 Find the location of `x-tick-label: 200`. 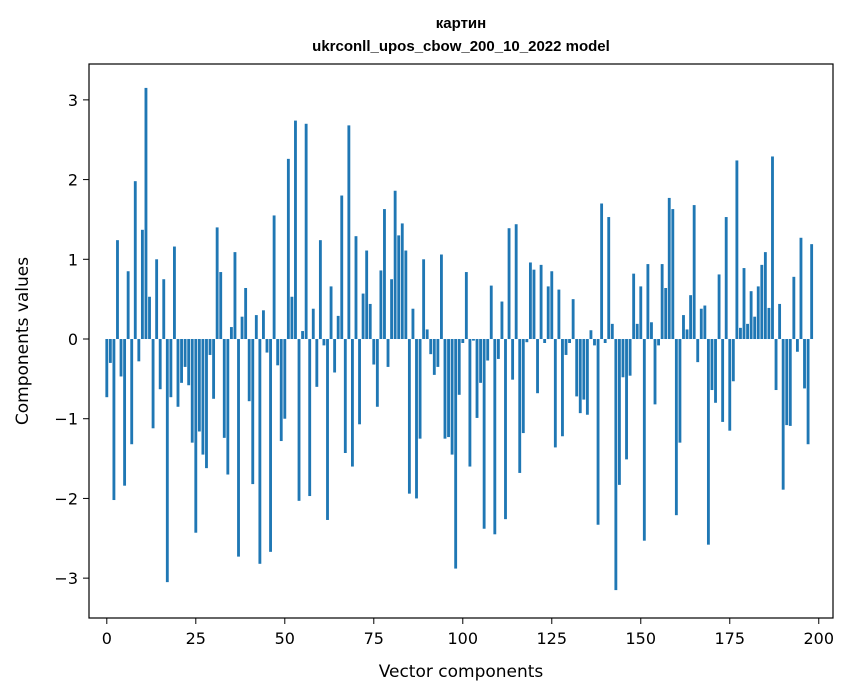

x-tick-label: 200 is located at coordinates (818, 638).